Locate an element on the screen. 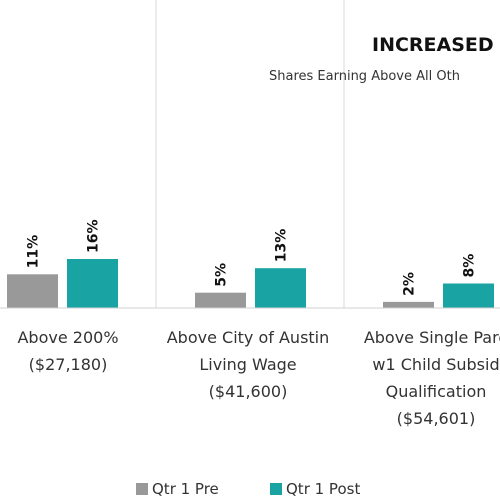  data-label: 13% is located at coordinates (282, 246).